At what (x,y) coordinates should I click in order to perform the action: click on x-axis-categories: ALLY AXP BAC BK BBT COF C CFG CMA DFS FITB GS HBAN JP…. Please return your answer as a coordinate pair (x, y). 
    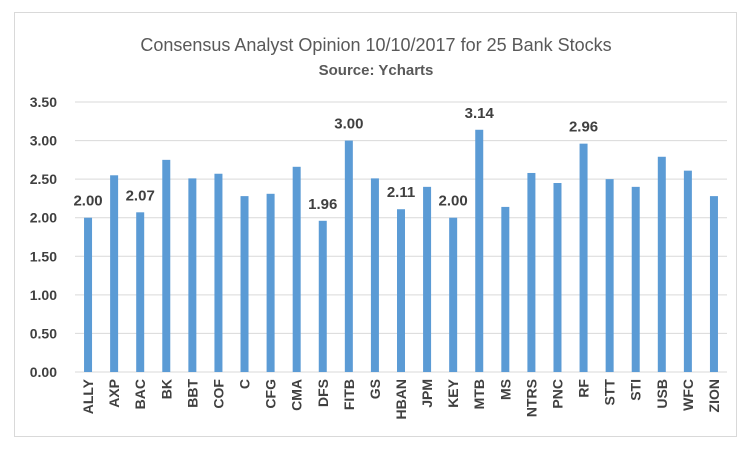
    Looking at the image, I should click on (401, 398).